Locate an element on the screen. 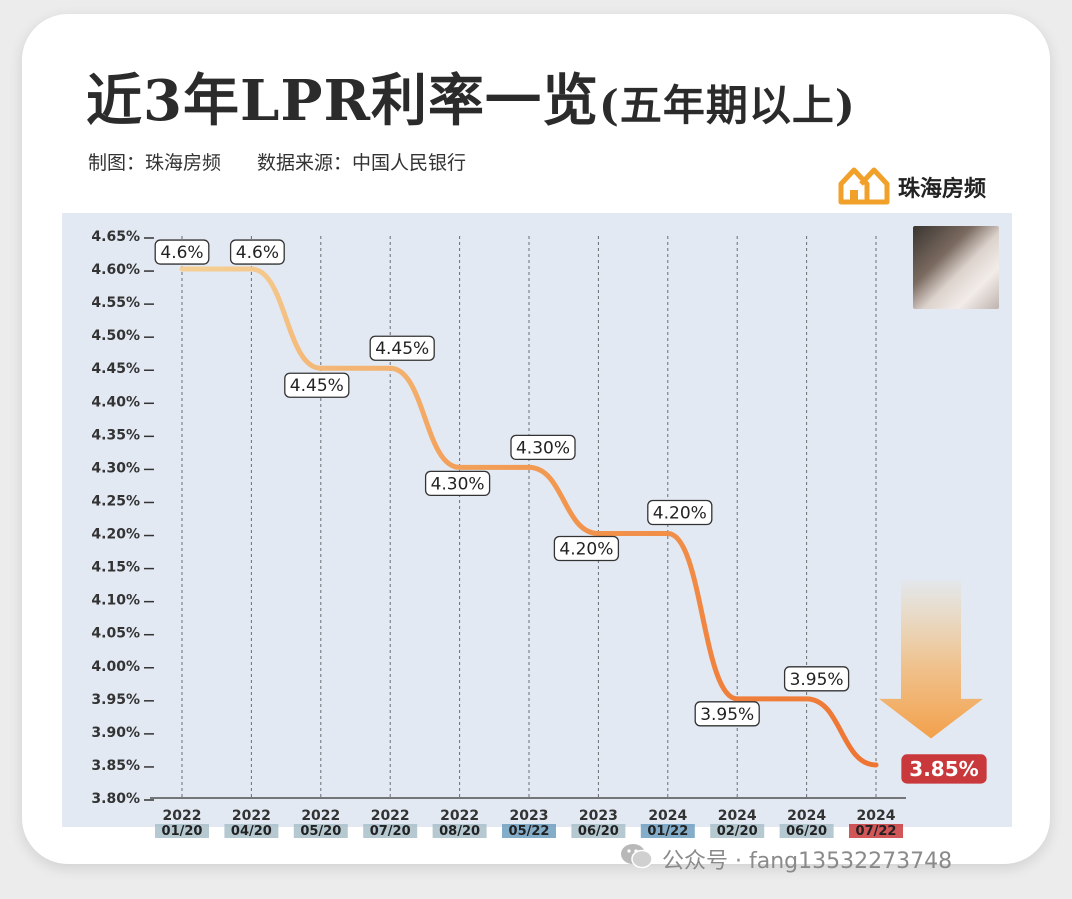  credits: 制图：珠海房频 数据来源：中国人民银行 is located at coordinates (277, 161).